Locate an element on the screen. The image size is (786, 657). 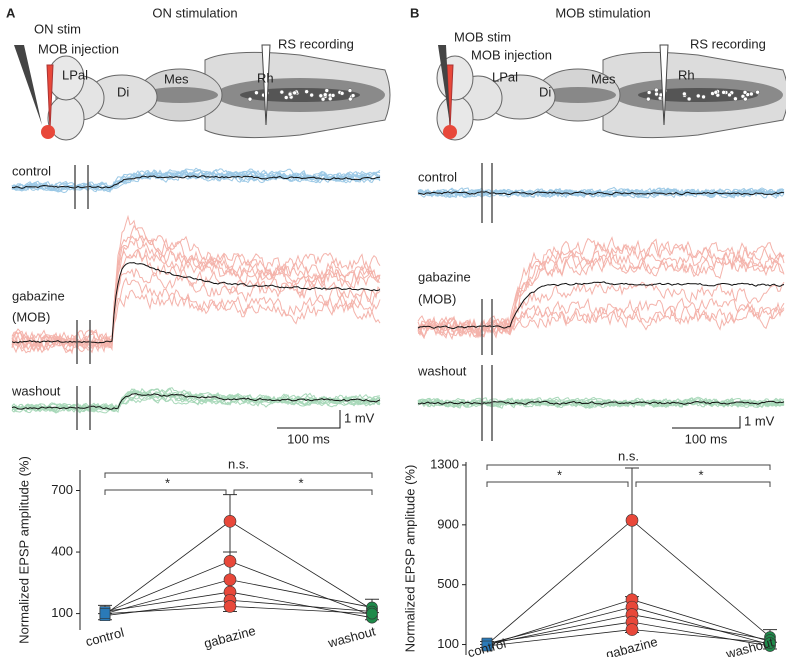
significance-label: n.s. is located at coordinates (628, 455).